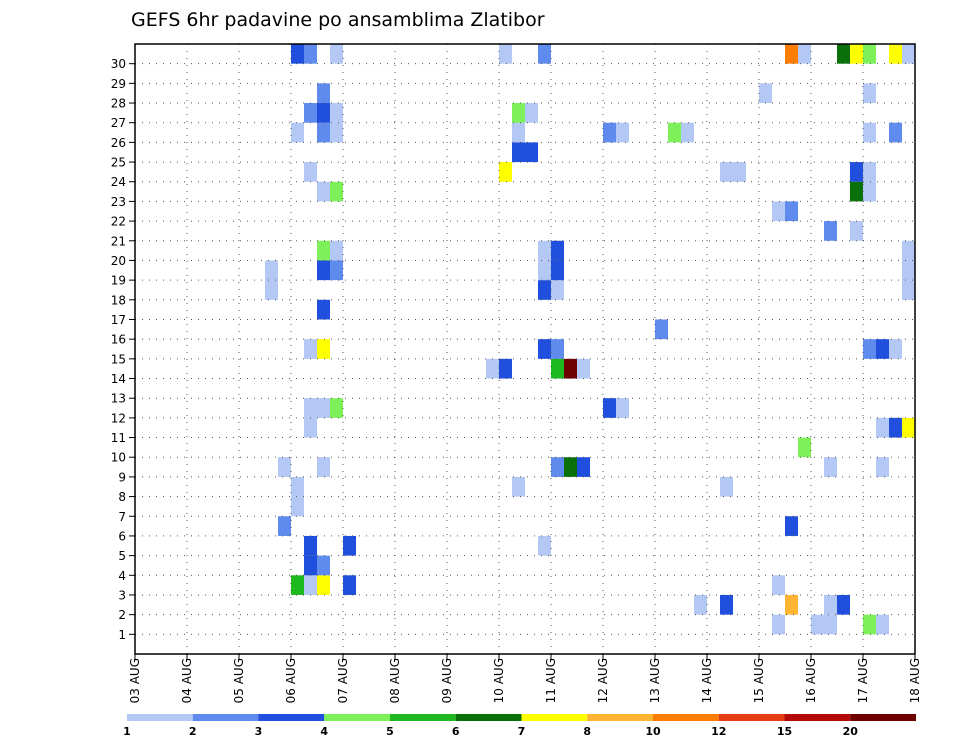  What do you see at coordinates (239, 680) in the screenshot?
I see `x-date-label: 05 AUG` at bounding box center [239, 680].